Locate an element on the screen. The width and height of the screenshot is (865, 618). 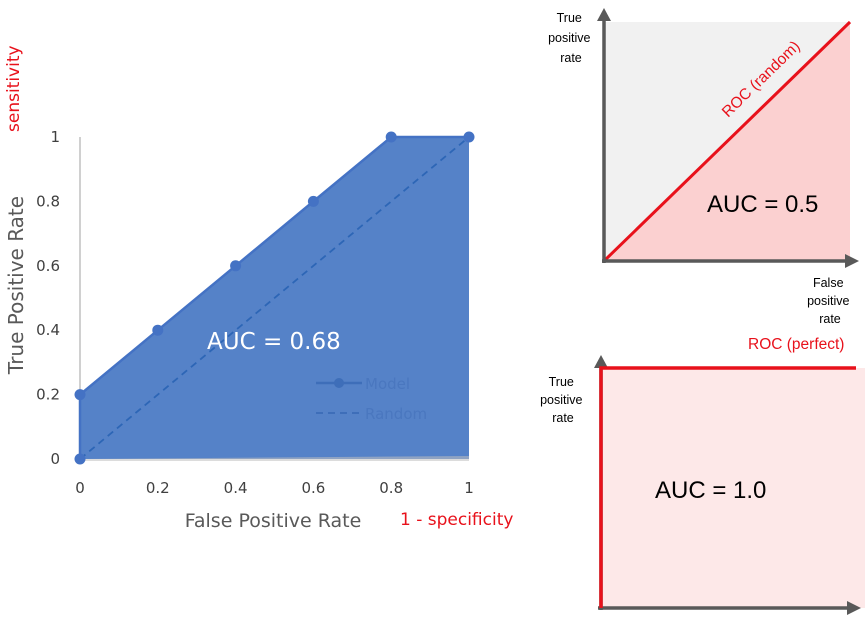
br-curve-label: ROC (perfect) is located at coordinates (796, 344).